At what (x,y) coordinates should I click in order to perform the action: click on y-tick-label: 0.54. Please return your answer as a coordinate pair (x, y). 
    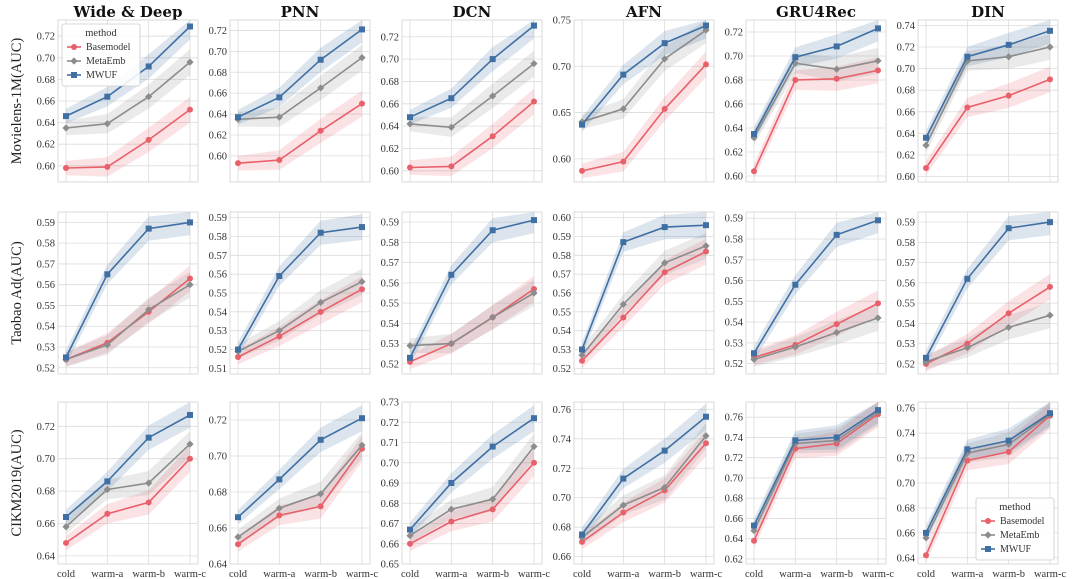
    Looking at the image, I should click on (562, 331).